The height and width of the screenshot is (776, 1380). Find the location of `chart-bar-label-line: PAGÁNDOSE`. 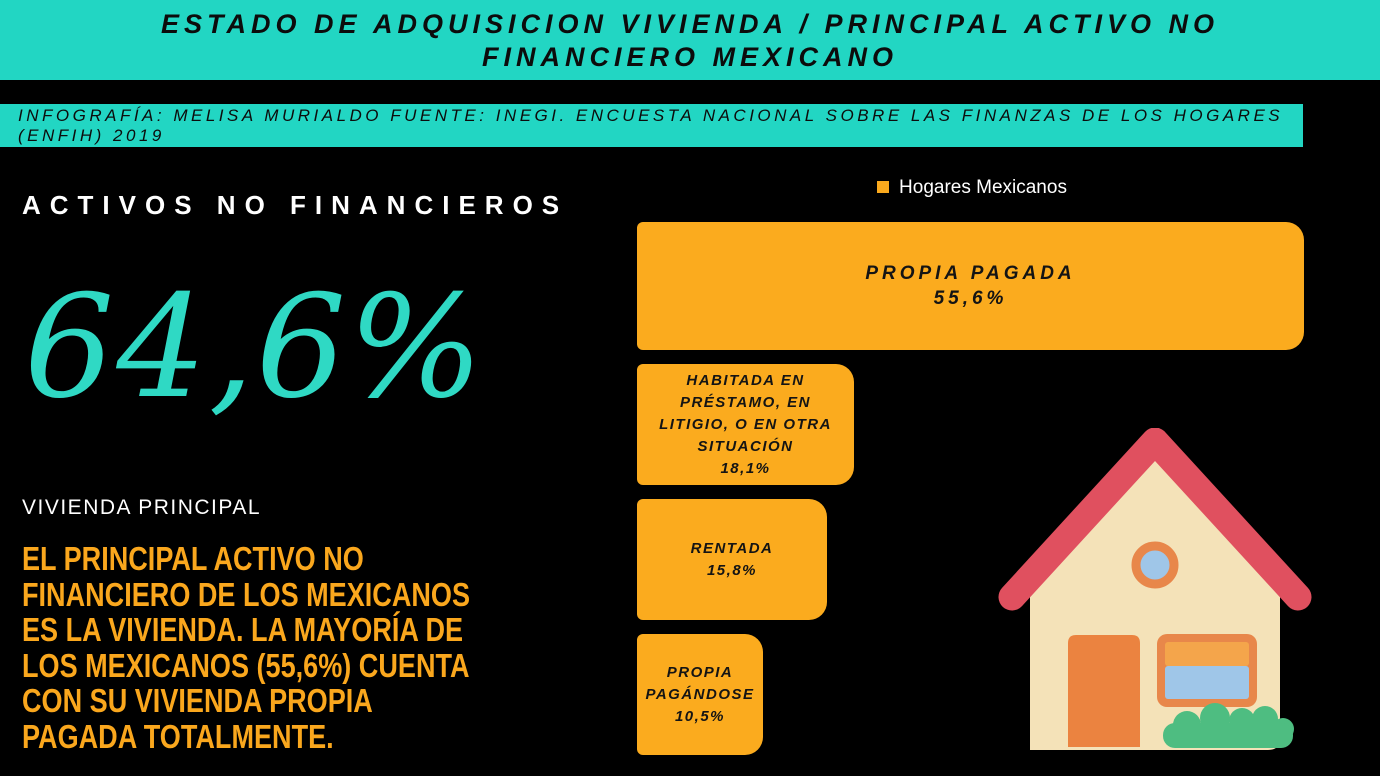

chart-bar-label-line: PAGÁNDOSE is located at coordinates (700, 694).